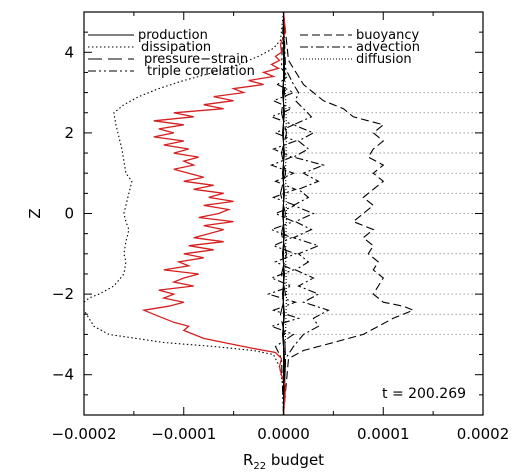 This screenshot has width=526, height=473. What do you see at coordinates (176, 47) in the screenshot?
I see `legend-label: dissipation` at bounding box center [176, 47].